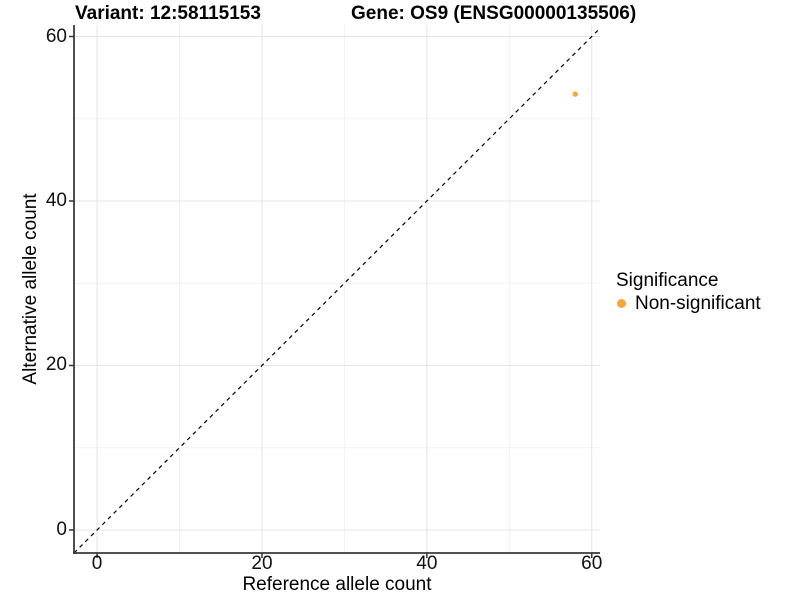 This screenshot has width=800, height=600. Describe the element at coordinates (56, 365) in the screenshot. I see `y-tick-label: 20` at that location.